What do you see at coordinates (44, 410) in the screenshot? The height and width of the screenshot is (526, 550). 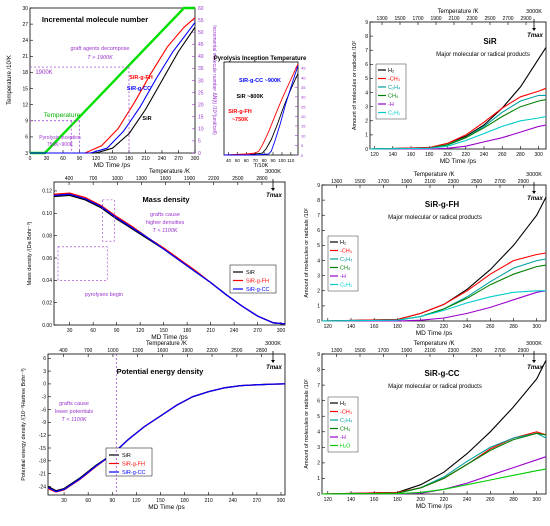 I see `p3-y-tick-label: -6` at bounding box center [44, 410].